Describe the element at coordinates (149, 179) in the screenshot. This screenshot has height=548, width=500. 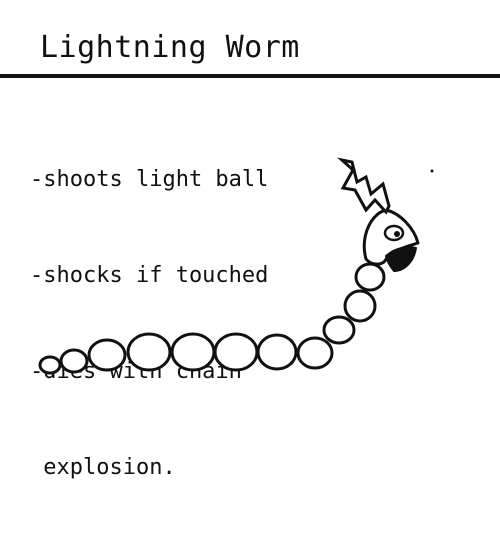
I see `trait-shoots-light-ball: -shoots light ball` at that location.